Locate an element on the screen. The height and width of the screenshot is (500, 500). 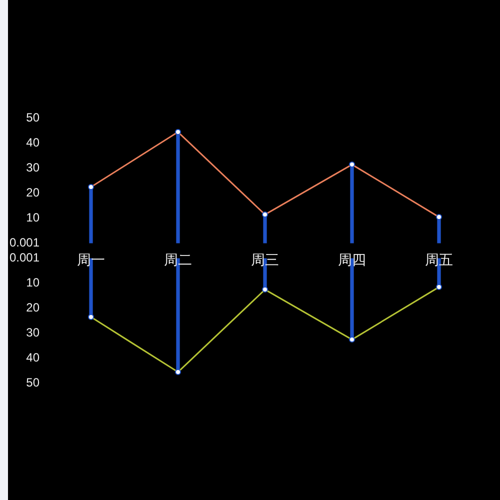
x-tick-label: 周五 is located at coordinates (439, 260).